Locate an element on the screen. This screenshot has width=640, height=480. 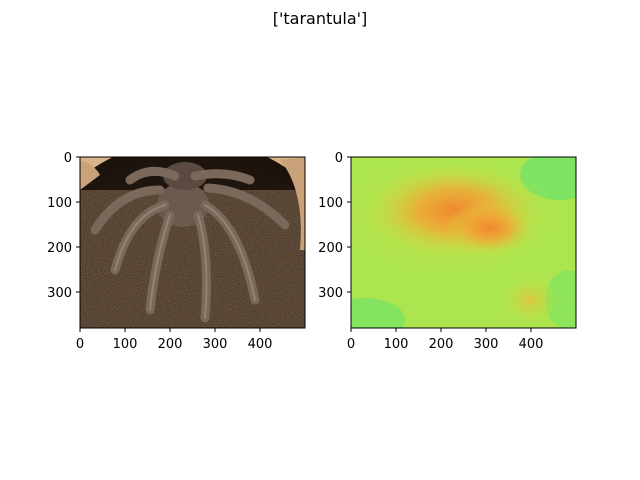
heatmap-xtick-label: 0 is located at coordinates (351, 344).